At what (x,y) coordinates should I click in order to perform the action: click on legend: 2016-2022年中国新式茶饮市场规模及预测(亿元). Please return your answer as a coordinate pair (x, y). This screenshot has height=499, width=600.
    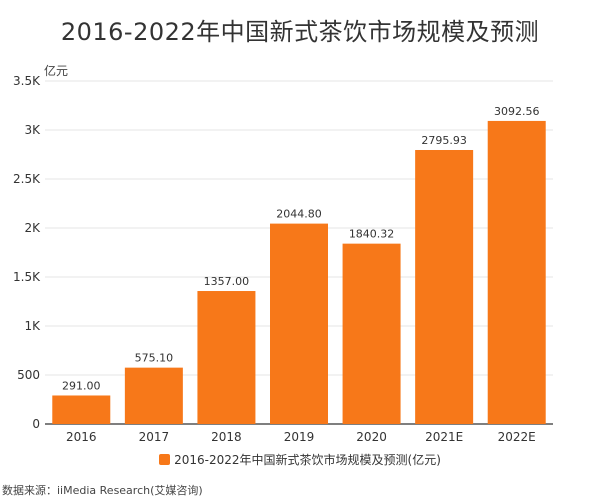
    Looking at the image, I should click on (300, 459).